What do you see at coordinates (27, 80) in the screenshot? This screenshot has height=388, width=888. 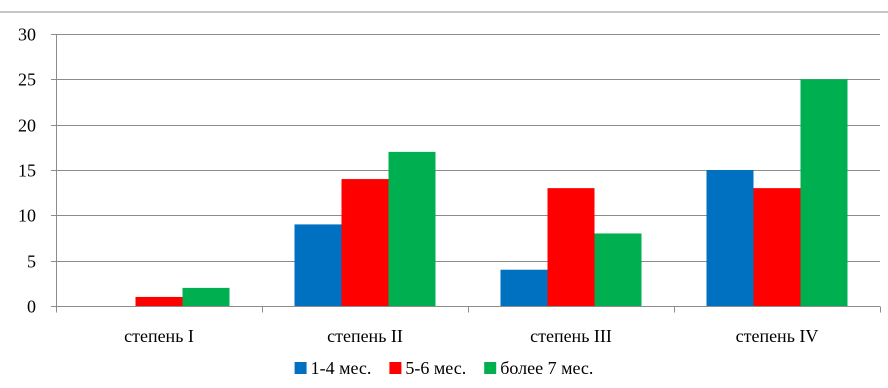 I see `y-tick-label: 25` at bounding box center [27, 80].